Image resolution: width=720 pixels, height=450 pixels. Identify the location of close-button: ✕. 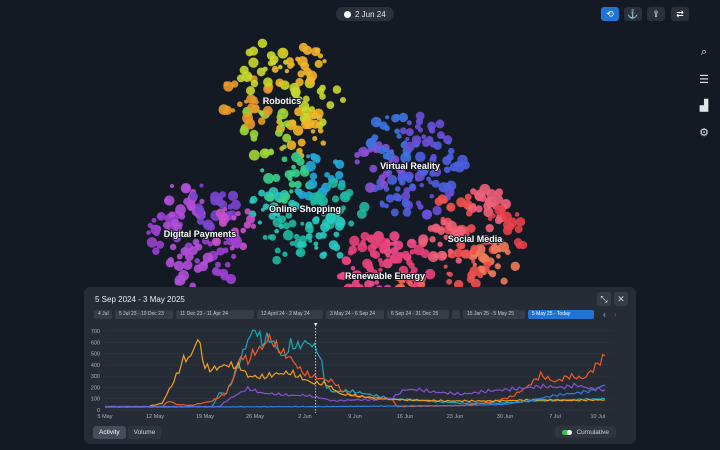
(621, 299).